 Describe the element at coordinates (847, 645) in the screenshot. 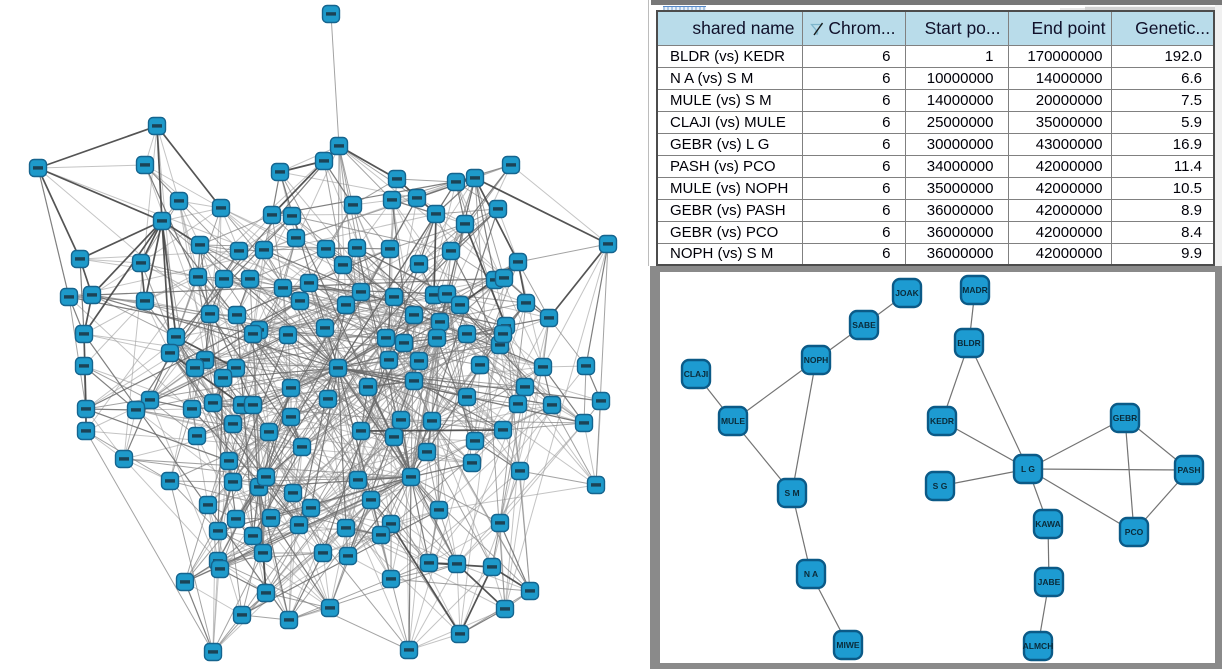

I see `svg-text: MIWE` at that location.